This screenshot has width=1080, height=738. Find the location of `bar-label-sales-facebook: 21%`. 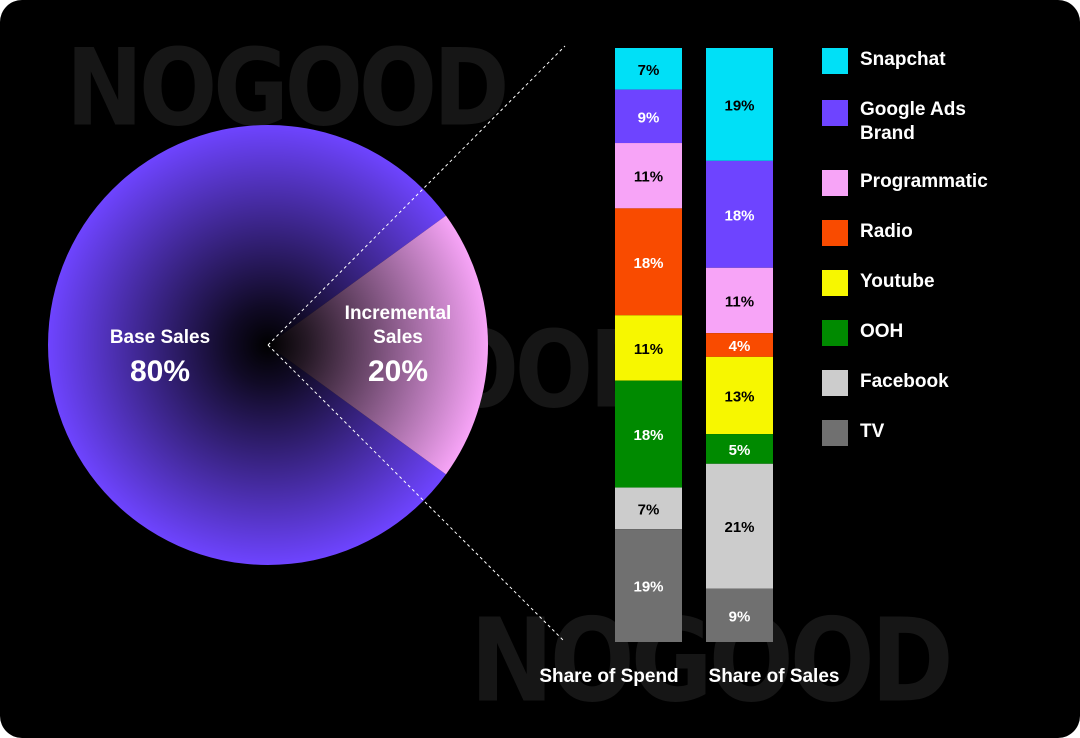

bar-label-sales-facebook: 21% is located at coordinates (739, 527).